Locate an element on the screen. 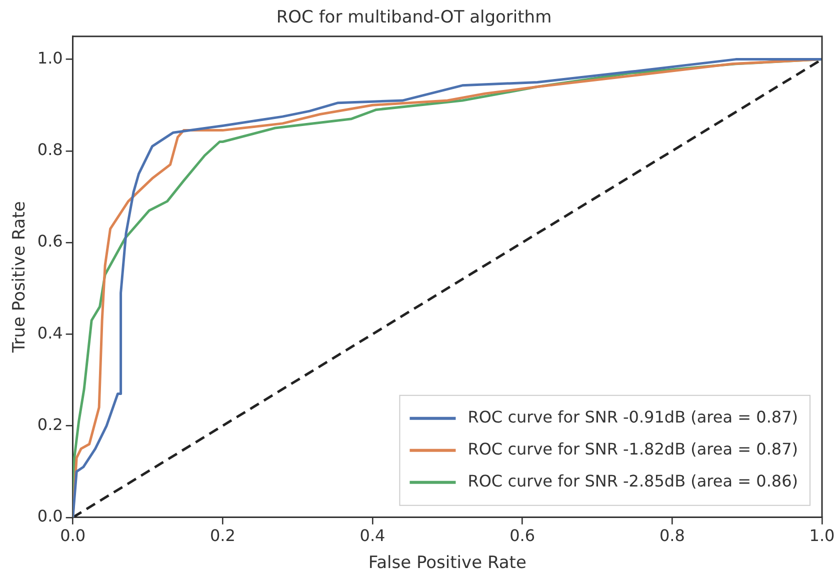 Image resolution: width=840 pixels, height=582 pixels. x-tick-label: 0.0 is located at coordinates (73, 536).